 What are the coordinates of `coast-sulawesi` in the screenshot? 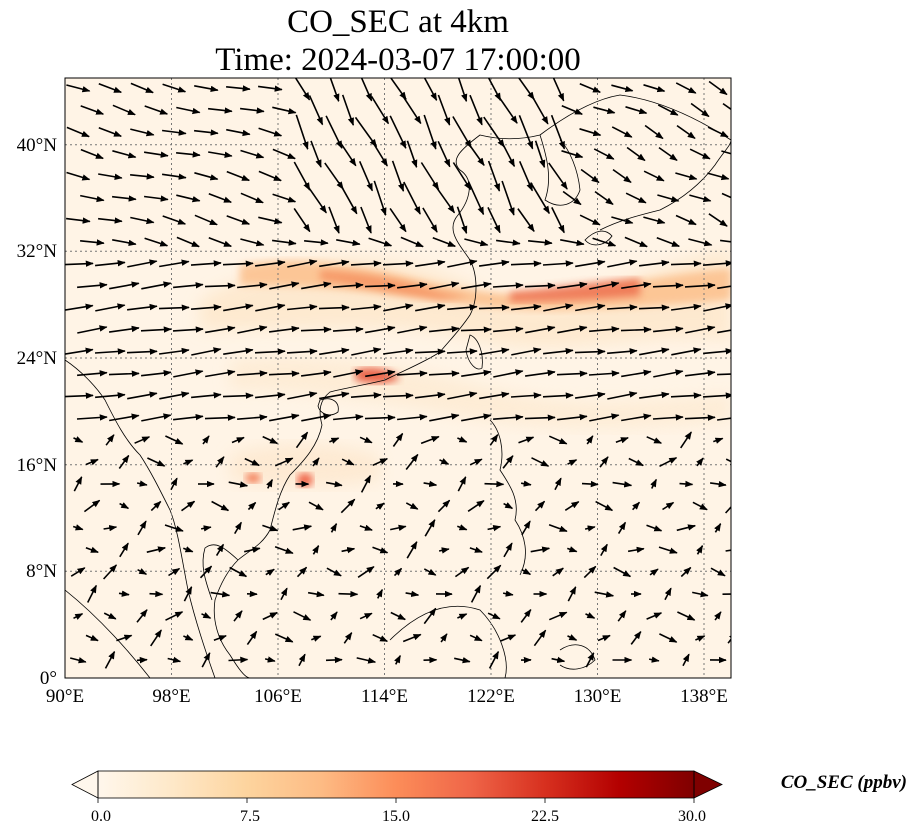 It's located at (577, 657).